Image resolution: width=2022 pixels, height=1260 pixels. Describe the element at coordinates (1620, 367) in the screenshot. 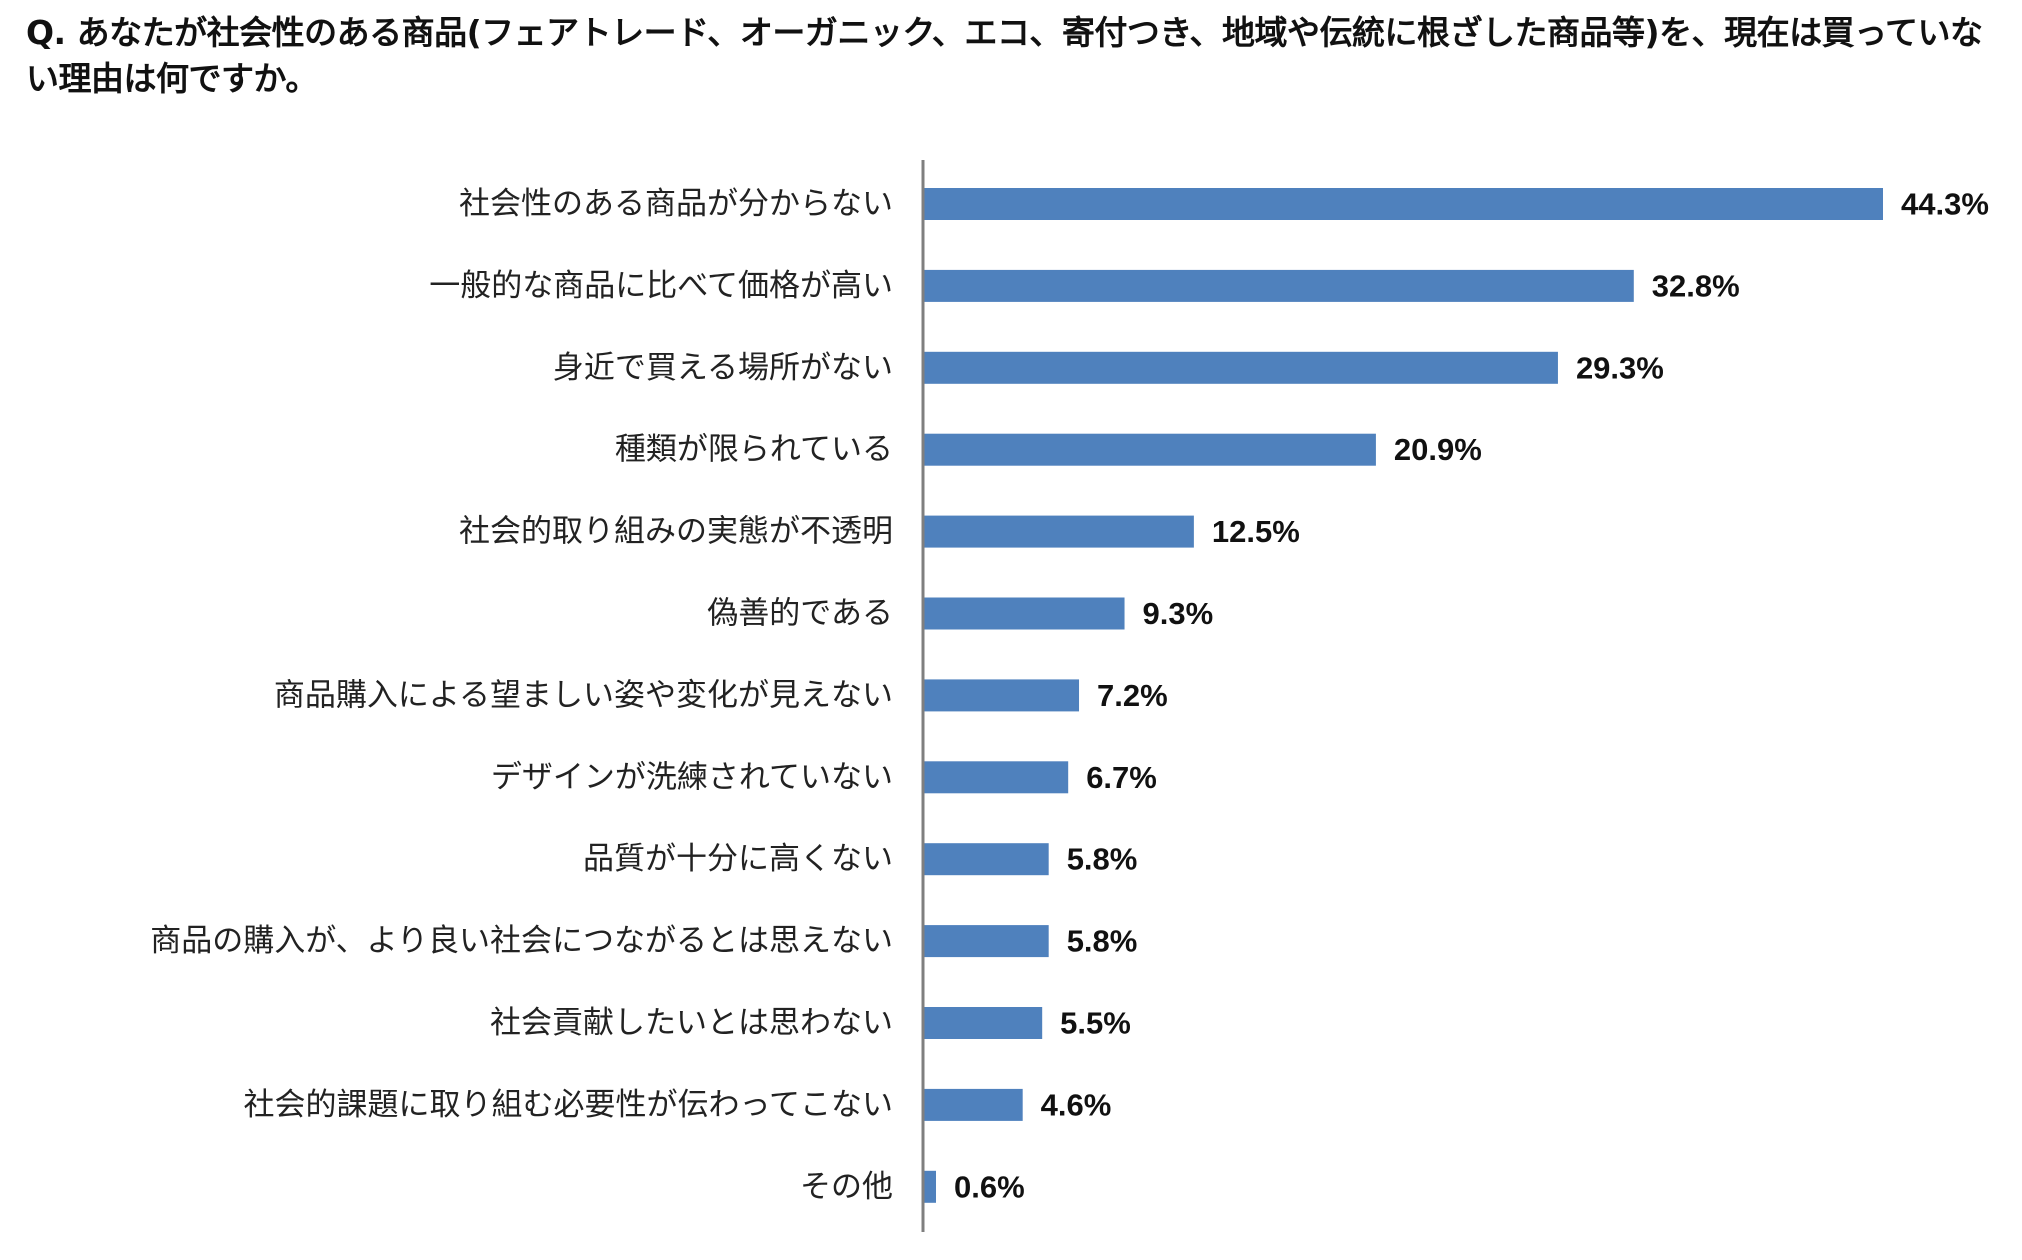

I see `value-label: 29.3%` at that location.